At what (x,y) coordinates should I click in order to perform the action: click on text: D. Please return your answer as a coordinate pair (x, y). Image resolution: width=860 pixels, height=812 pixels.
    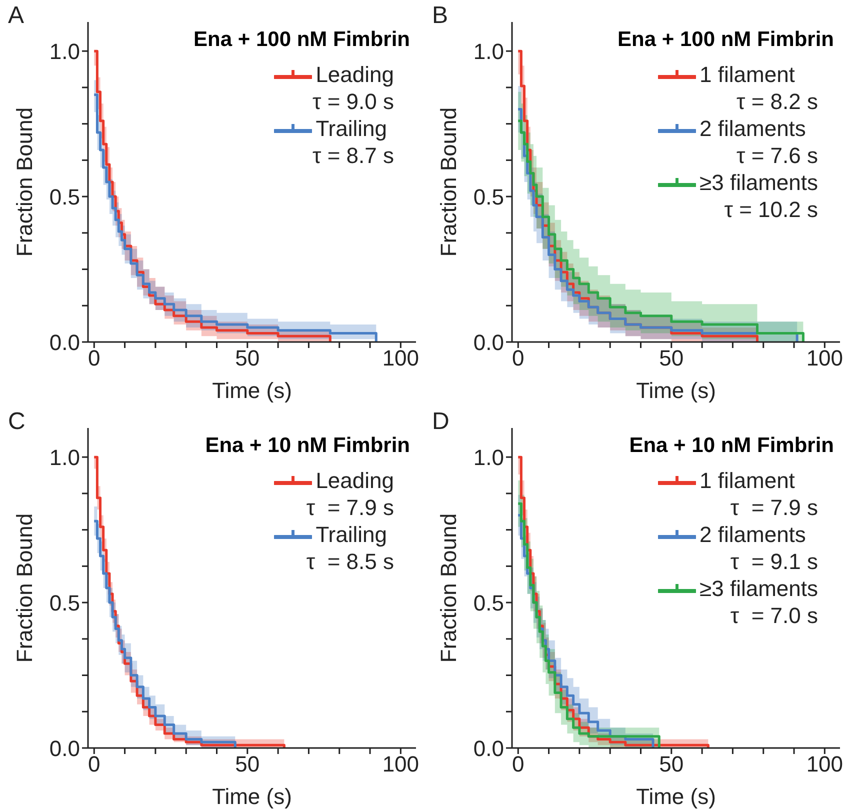
    Looking at the image, I should click on (441, 422).